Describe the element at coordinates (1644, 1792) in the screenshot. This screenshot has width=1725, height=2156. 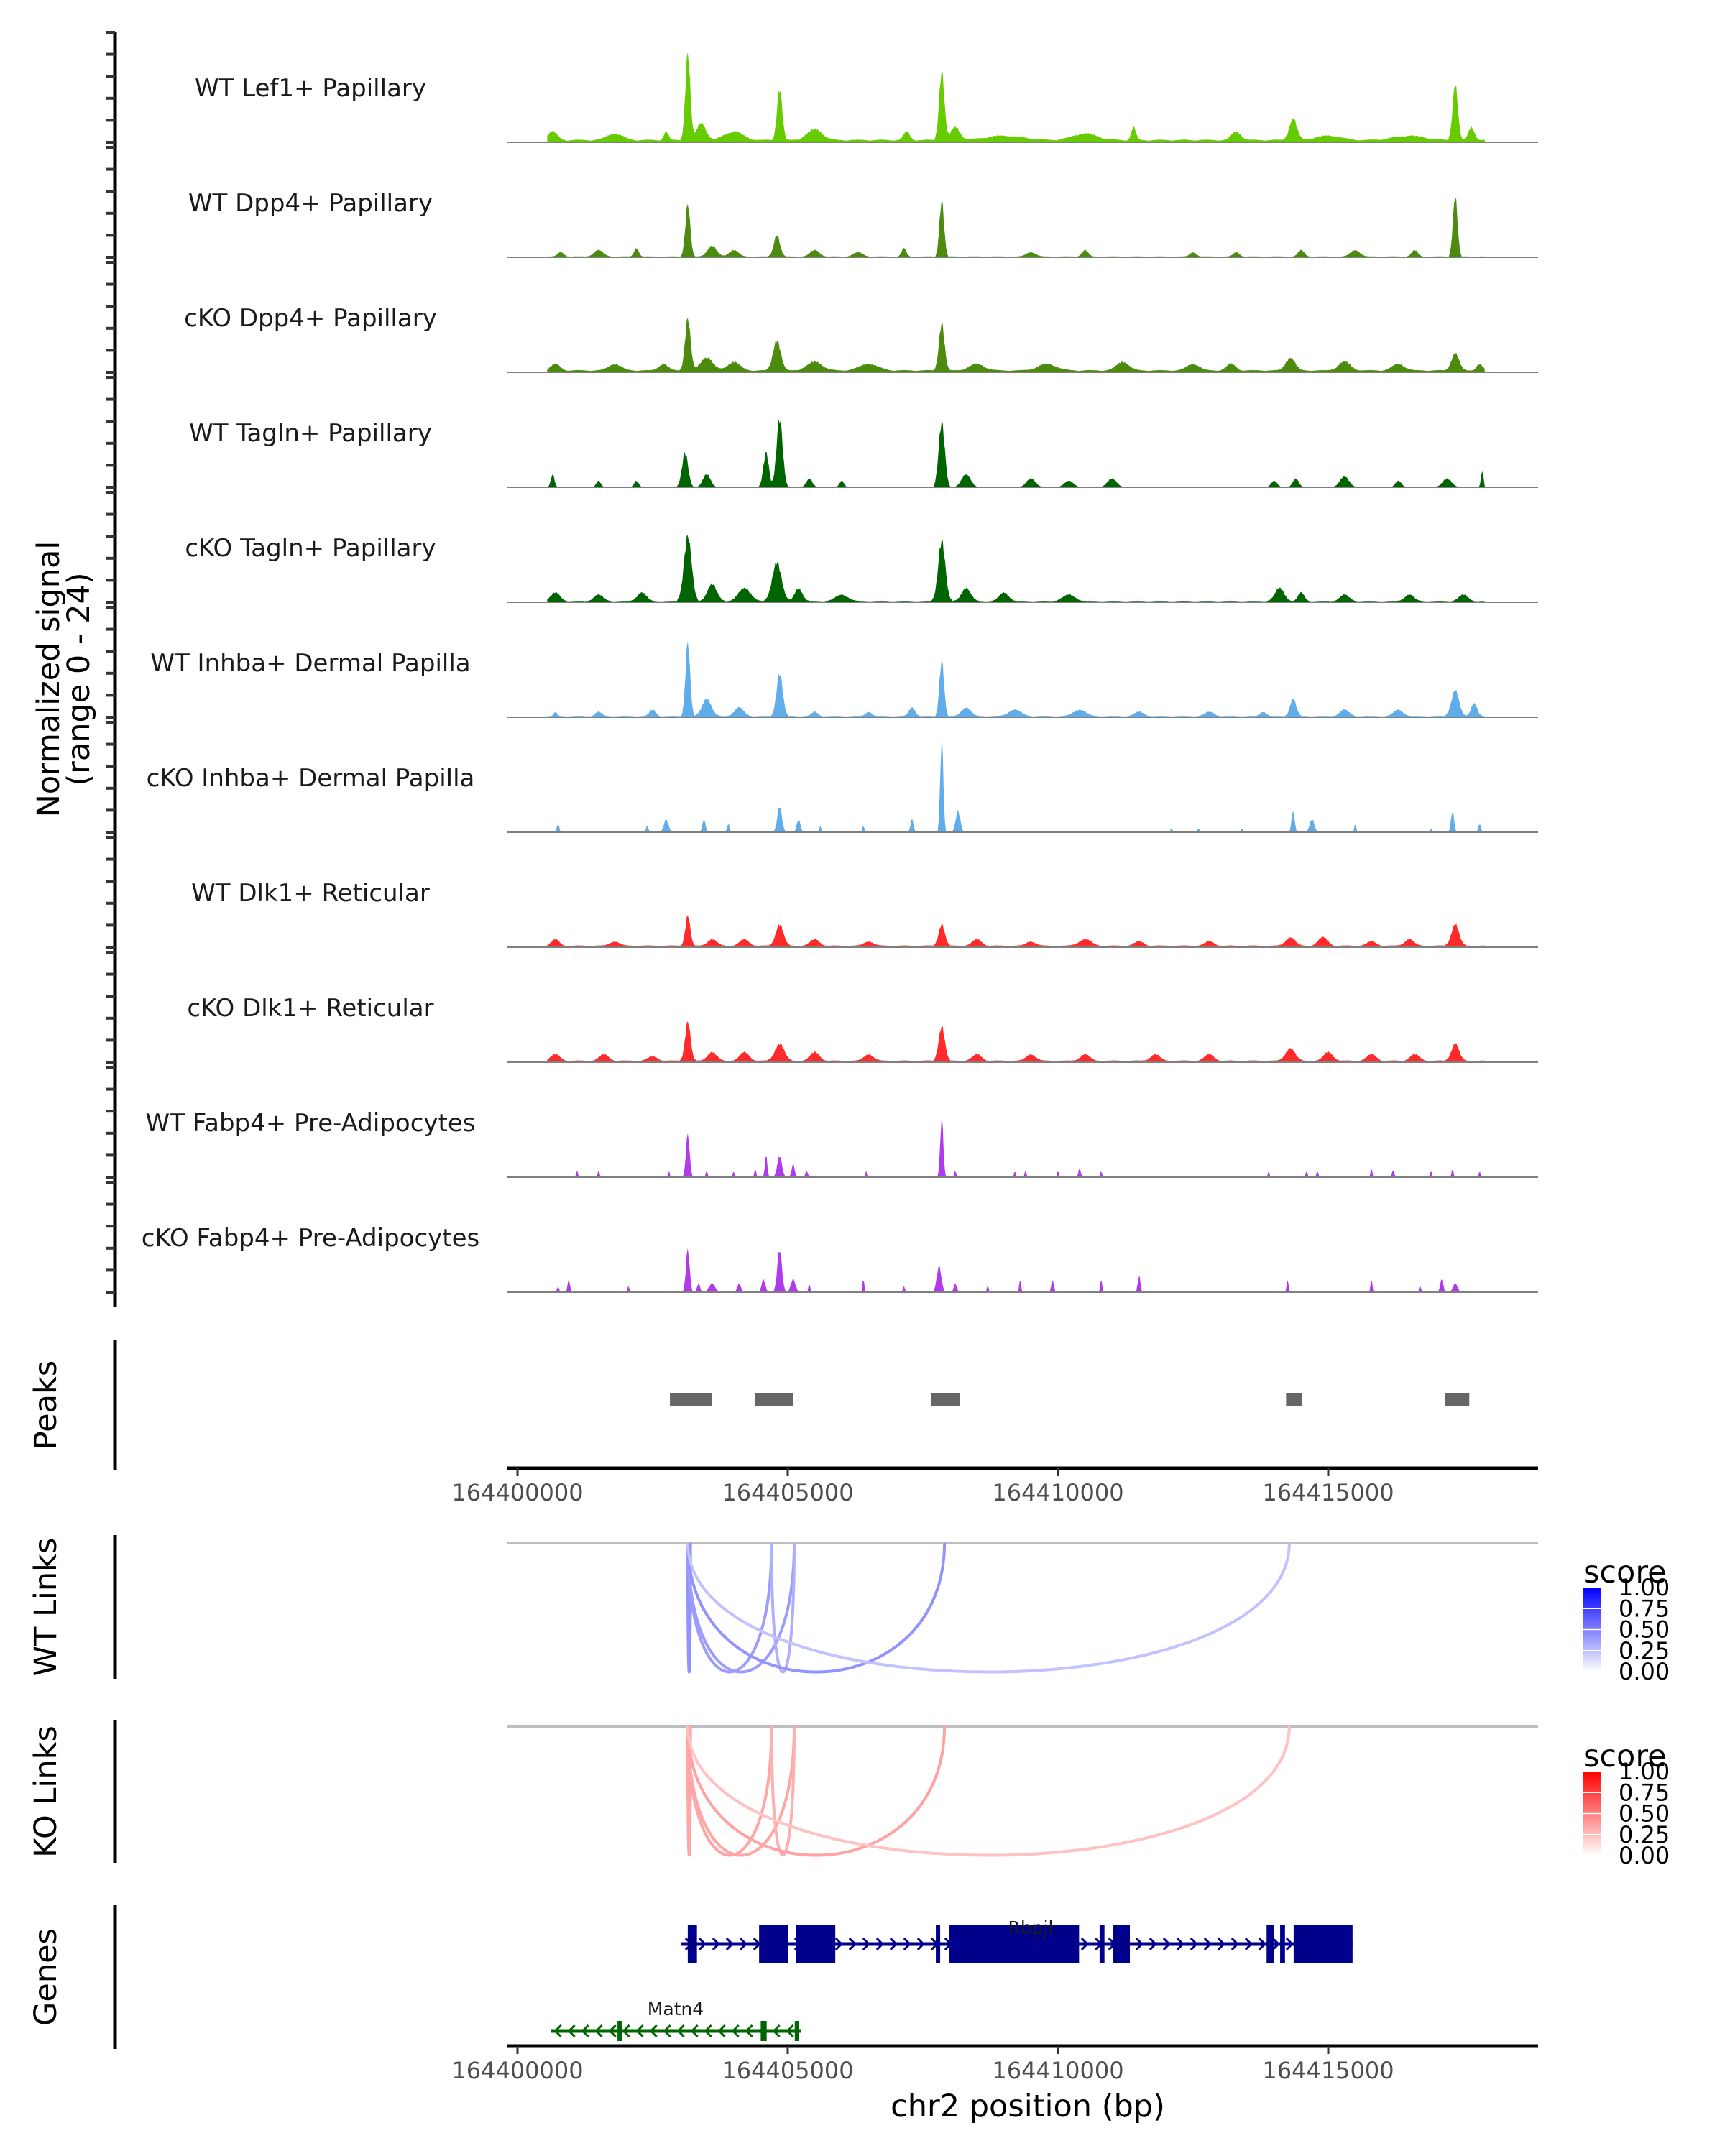
I see `legend-tick-label: 0.75` at that location.